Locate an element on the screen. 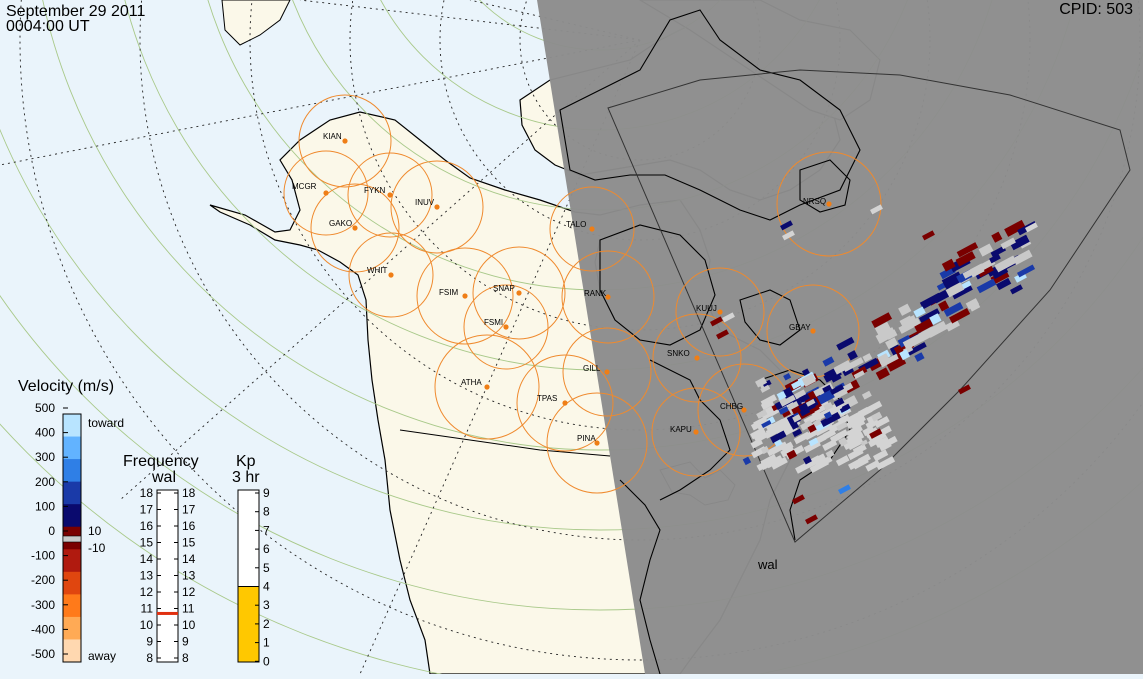 This screenshot has width=1143, height=679. fov-circle-pina is located at coordinates (597, 443).